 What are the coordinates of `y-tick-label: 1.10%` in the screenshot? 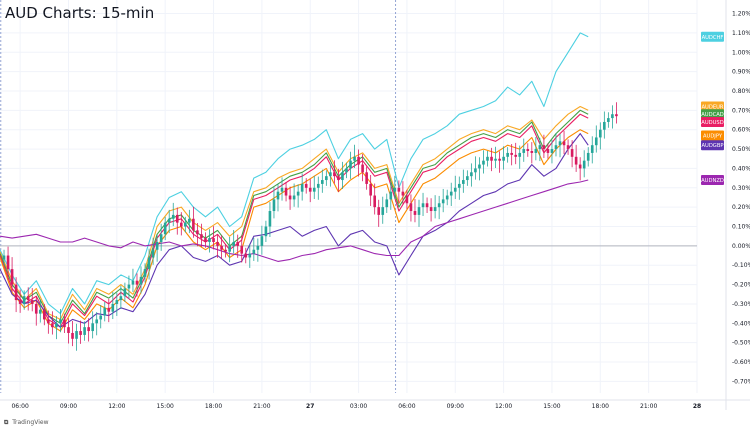 It's located at (741, 33).